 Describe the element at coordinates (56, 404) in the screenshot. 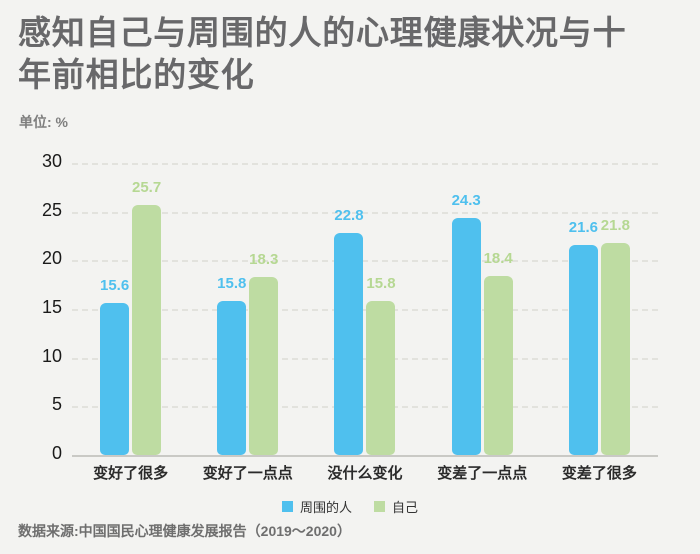

I see `y-tick-5: 5` at that location.